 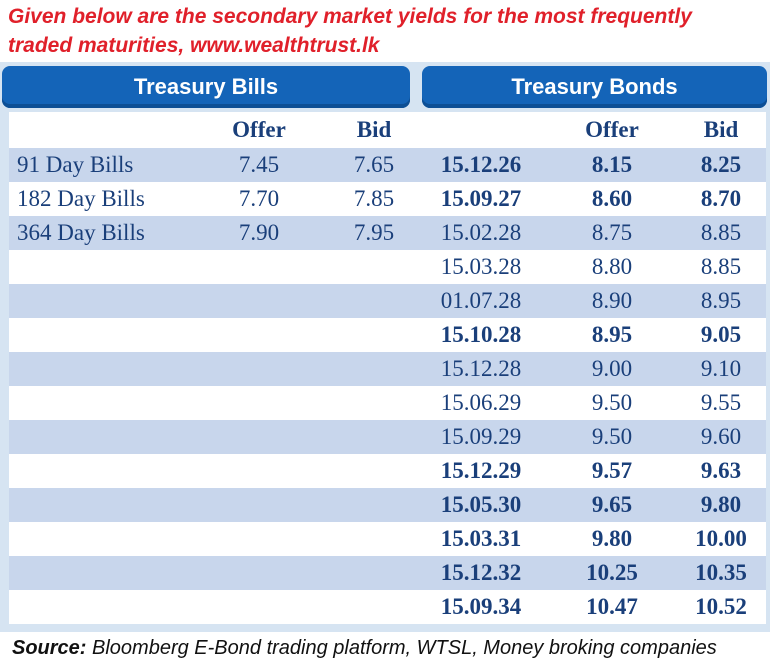 What do you see at coordinates (481, 164) in the screenshot?
I see `bond-maturity-cell: 15.12.26` at bounding box center [481, 164].